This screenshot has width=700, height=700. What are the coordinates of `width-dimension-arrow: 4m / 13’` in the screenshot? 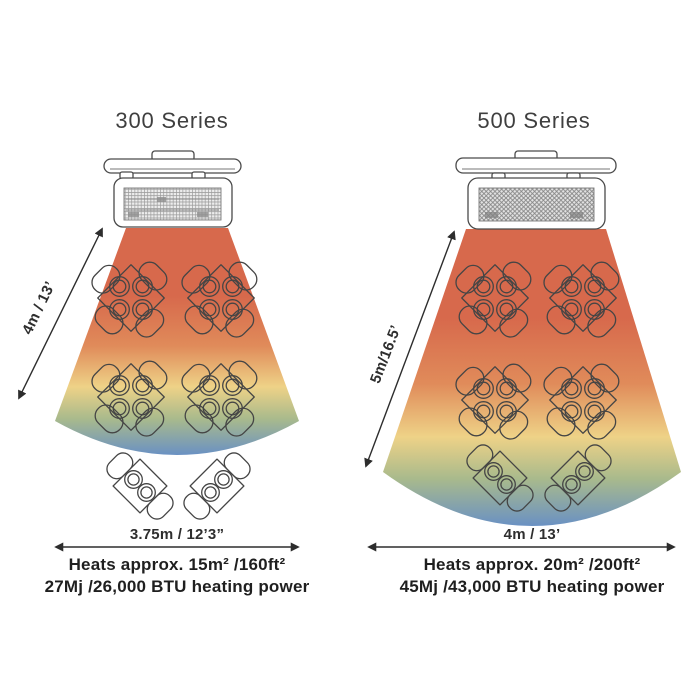 It's located at (521, 539).